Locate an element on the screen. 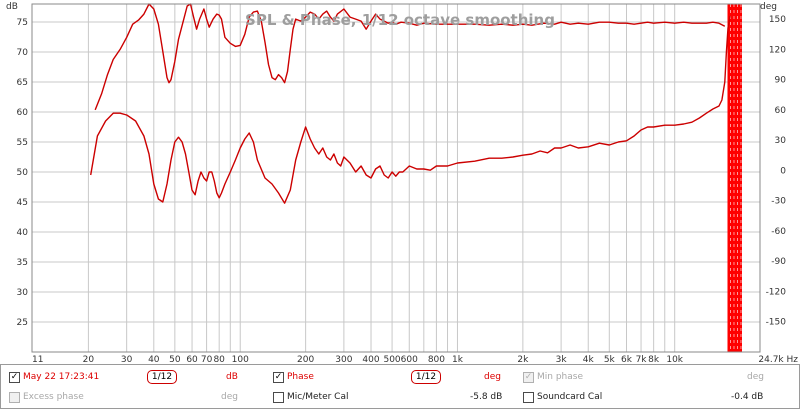 The width and height of the screenshot is (800, 409). micmeter-cal-name: Mic/Meter Cal is located at coordinates (318, 397).